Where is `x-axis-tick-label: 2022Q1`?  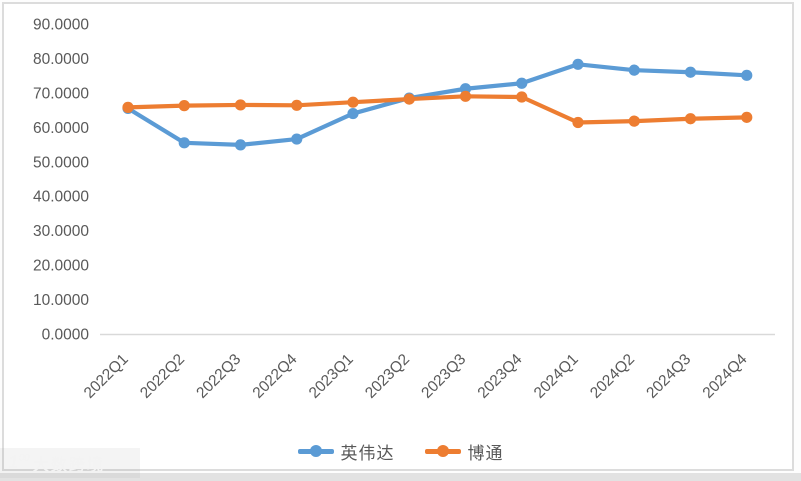
x-axis-tick-label: 2022Q1 is located at coordinates (106, 376).